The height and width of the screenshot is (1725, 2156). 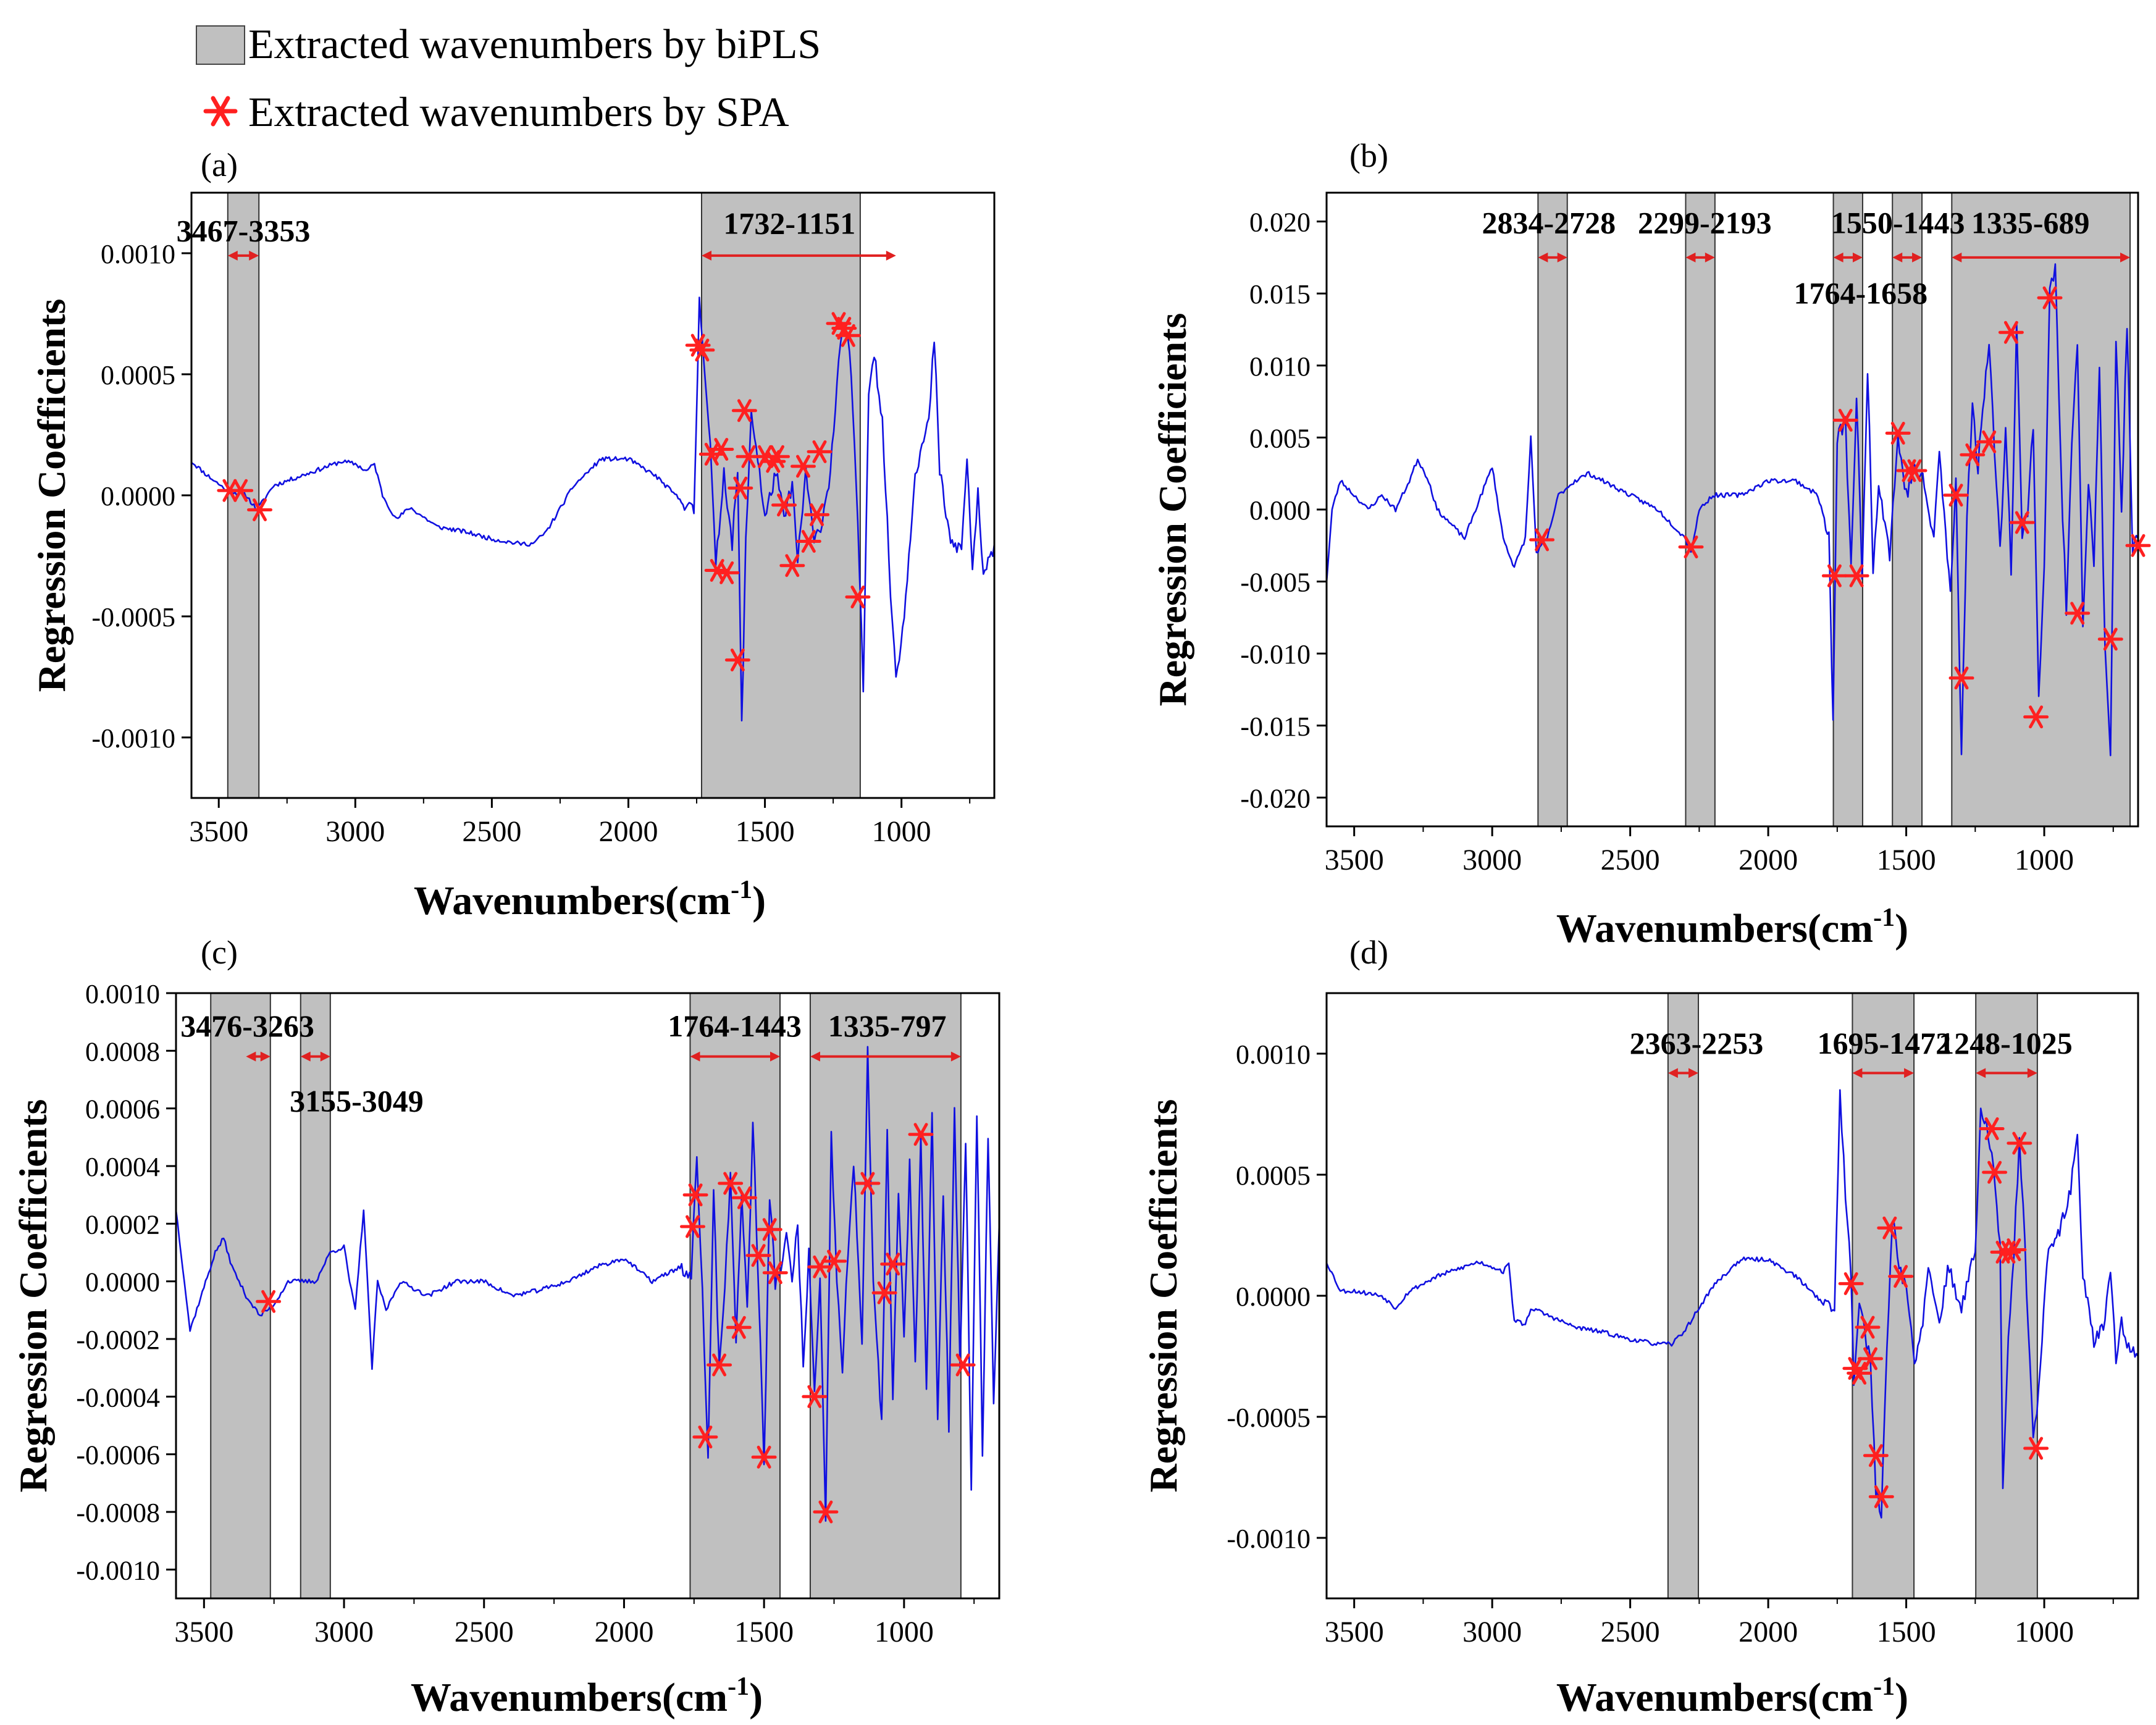 What do you see at coordinates (33, 1296) in the screenshot?
I see `y-axis-label: Regression Coefficients` at bounding box center [33, 1296].